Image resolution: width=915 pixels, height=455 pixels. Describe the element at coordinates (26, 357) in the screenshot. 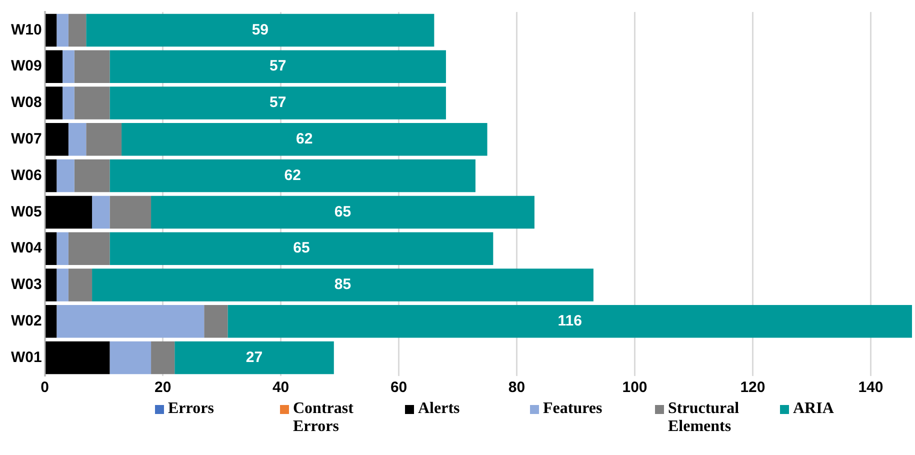

I see `y-tick-label: W01` at that location.